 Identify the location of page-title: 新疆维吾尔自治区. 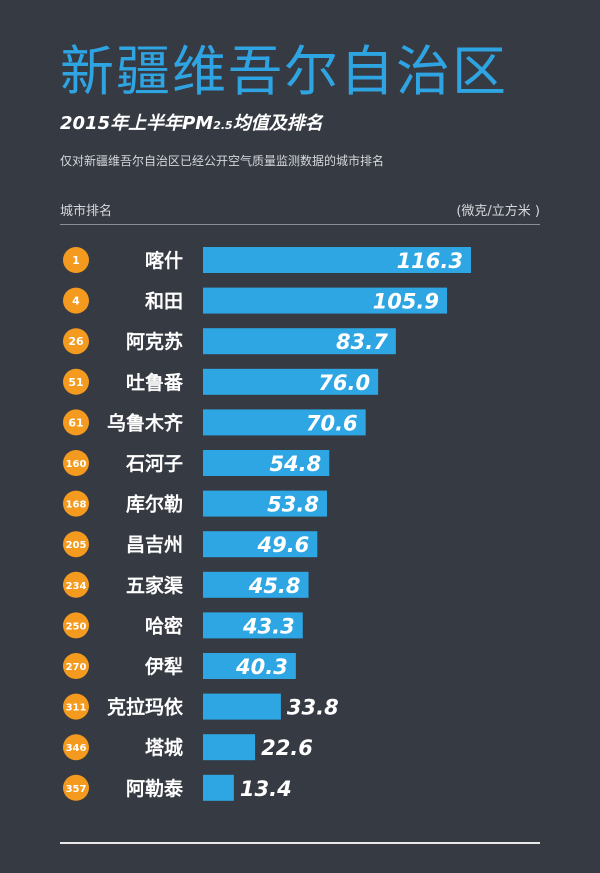
(284, 71).